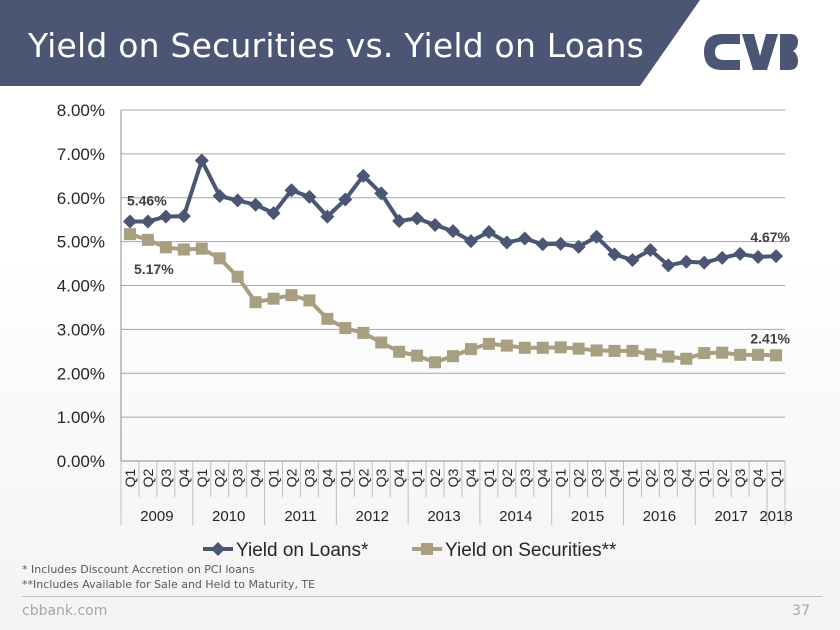 This screenshot has height=630, width=840. I want to click on y-tick-label: 0.00%, so click(81, 461).